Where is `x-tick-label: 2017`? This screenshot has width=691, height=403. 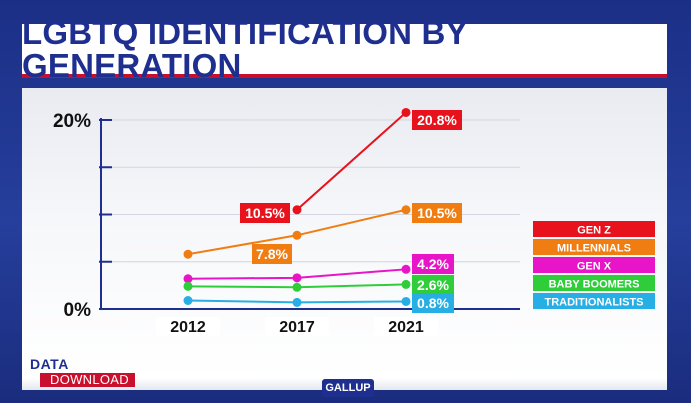 x-tick-label: 2017 is located at coordinates (297, 327).